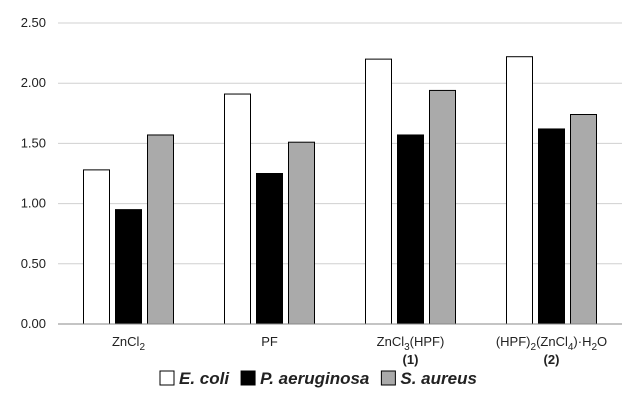 The width and height of the screenshot is (630, 397). What do you see at coordinates (411, 359) in the screenshot?
I see `x-category-number: (1)` at bounding box center [411, 359].